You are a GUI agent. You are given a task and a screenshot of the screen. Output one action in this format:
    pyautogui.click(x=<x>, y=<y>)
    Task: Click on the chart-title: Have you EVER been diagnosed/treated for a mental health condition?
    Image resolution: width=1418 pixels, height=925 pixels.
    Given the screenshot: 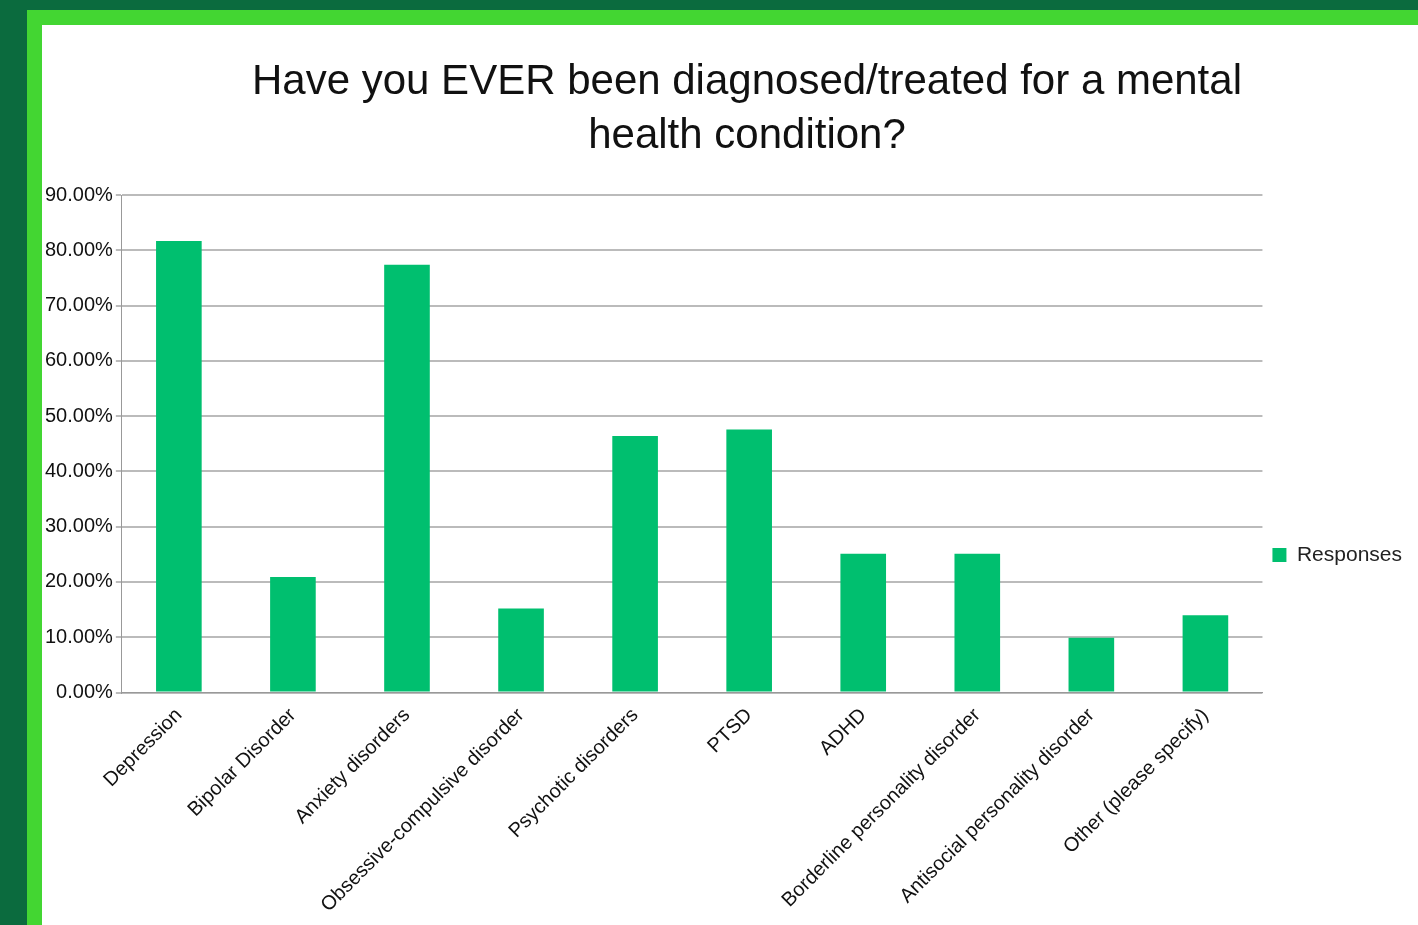 What is the action you would take?
    pyautogui.click(x=747, y=107)
    